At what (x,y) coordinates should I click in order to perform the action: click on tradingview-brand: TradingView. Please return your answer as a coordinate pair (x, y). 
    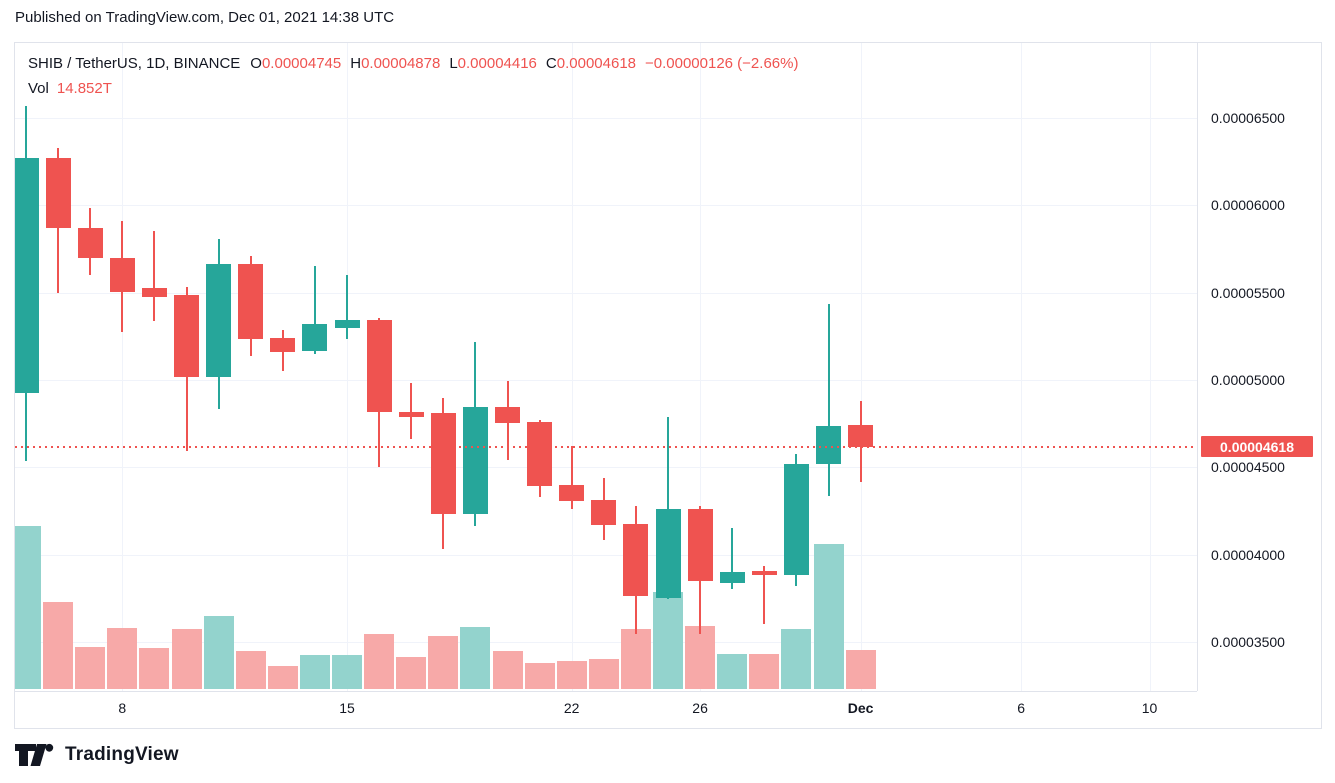
    Looking at the image, I should click on (122, 754).